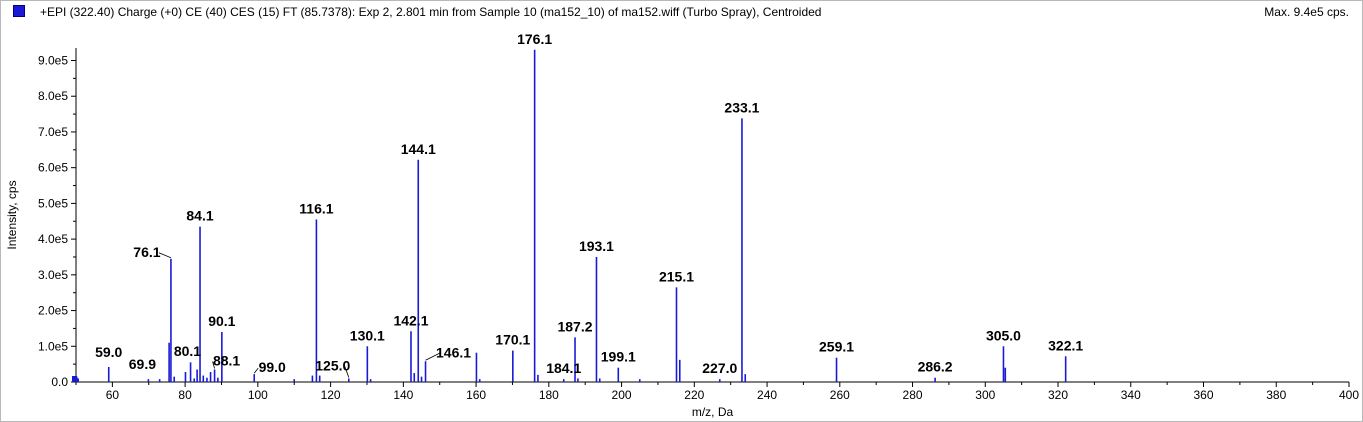 This screenshot has height=422, width=1363. Describe the element at coordinates (53, 203) in the screenshot. I see `y-tick-label: 5.0e5` at that location.